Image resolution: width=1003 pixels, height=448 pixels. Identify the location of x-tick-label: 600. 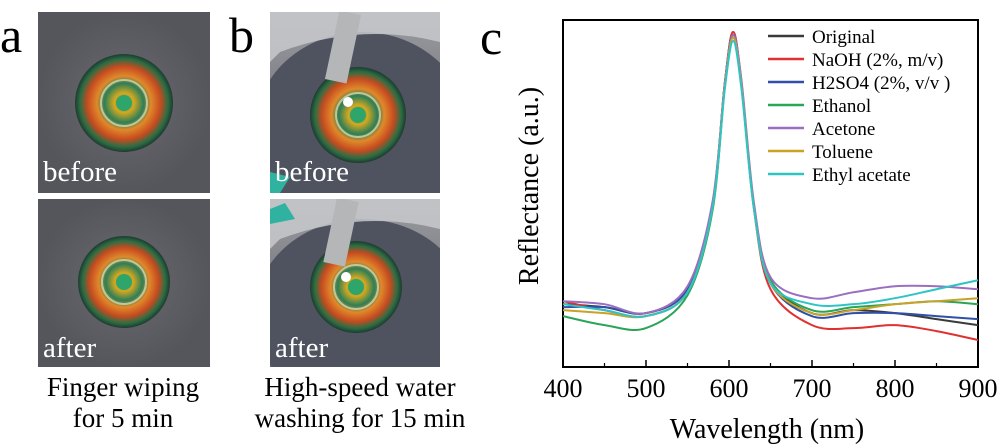
(729, 388).